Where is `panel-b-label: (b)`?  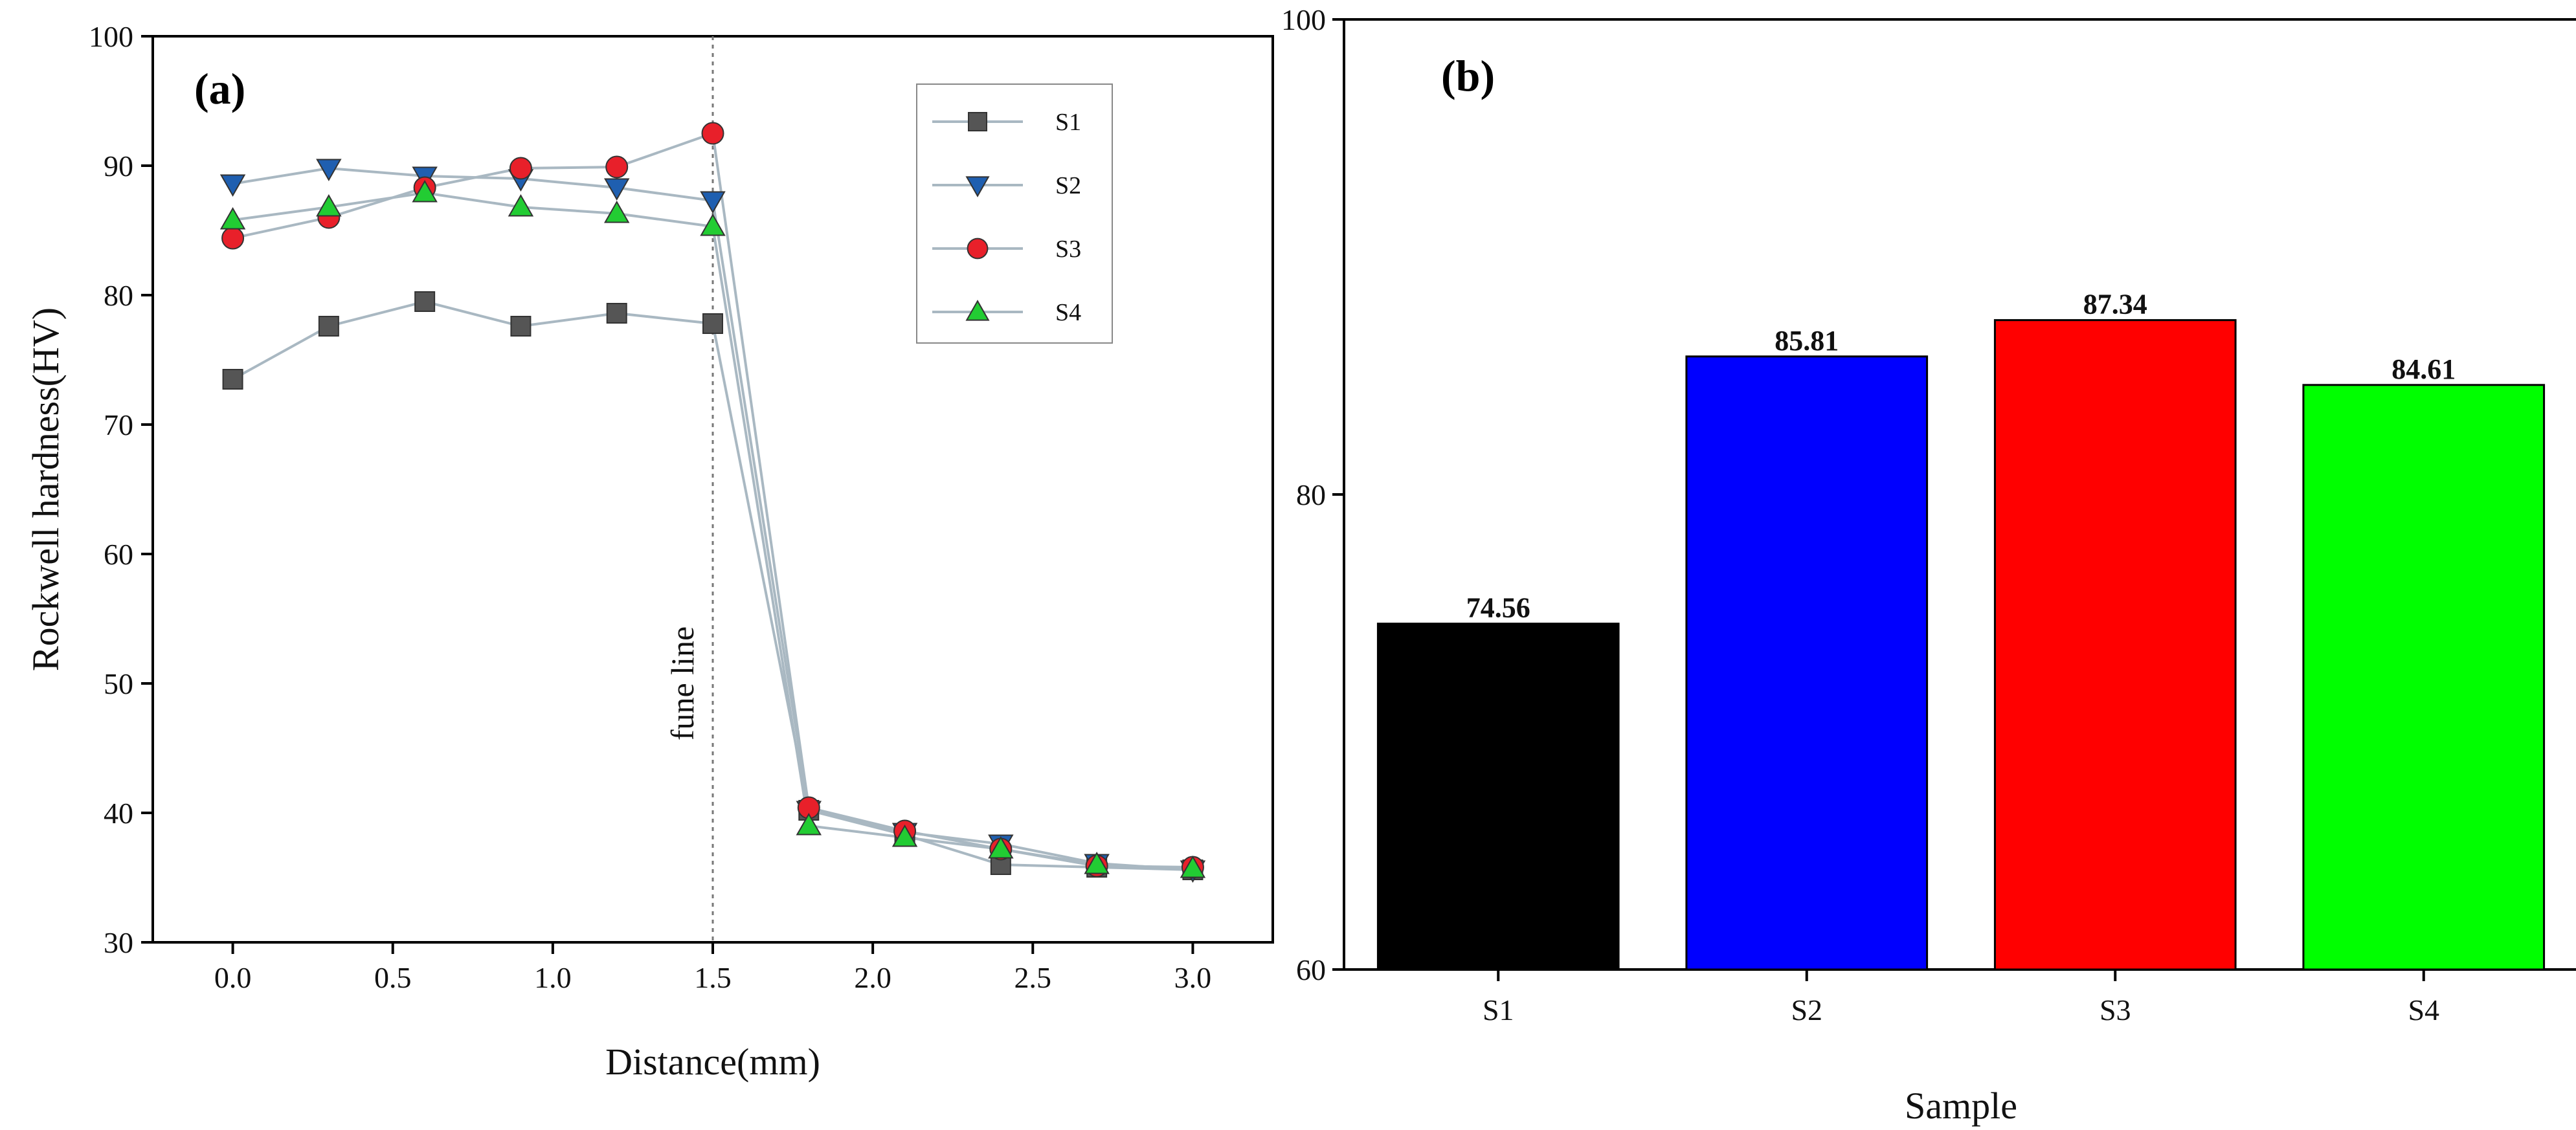 panel-b-label: (b) is located at coordinates (1468, 76).